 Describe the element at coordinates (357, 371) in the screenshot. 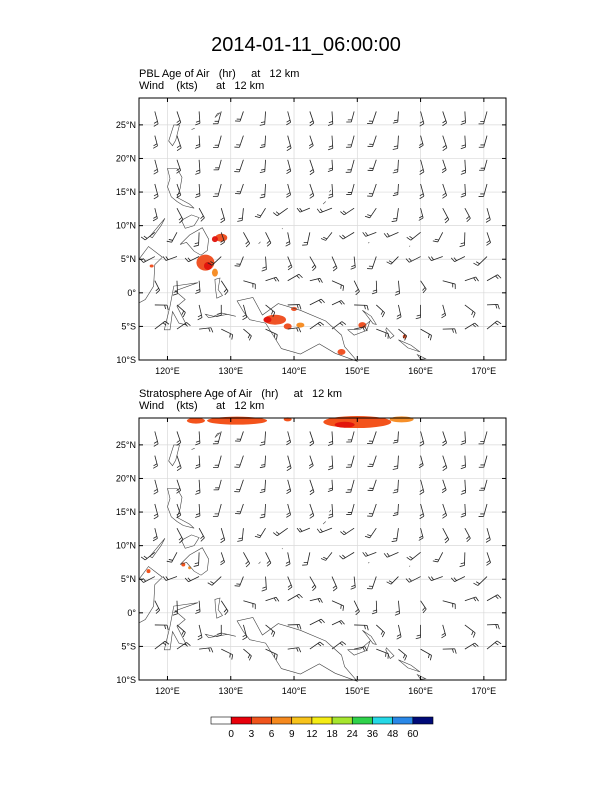

I see `lon-tick-label: 150°E` at that location.